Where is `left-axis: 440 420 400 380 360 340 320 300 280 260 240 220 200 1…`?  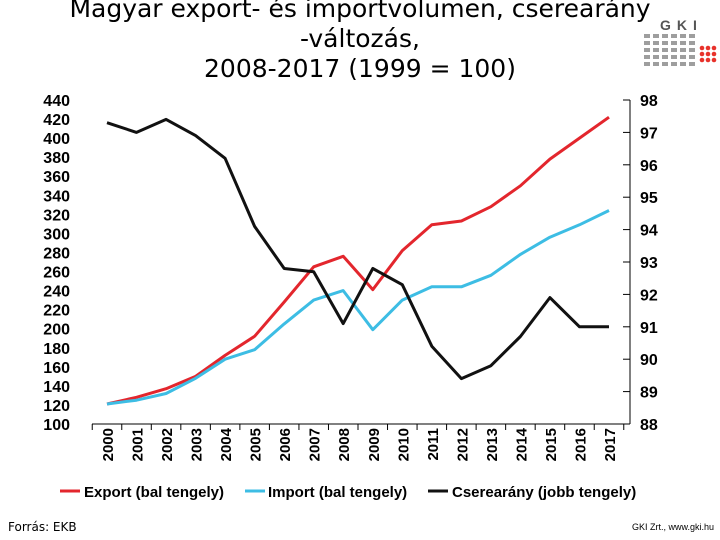
left-axis: 440 420 400 380 360 340 320 300 280 260 240 220 200 1… is located at coordinates (56, 263).